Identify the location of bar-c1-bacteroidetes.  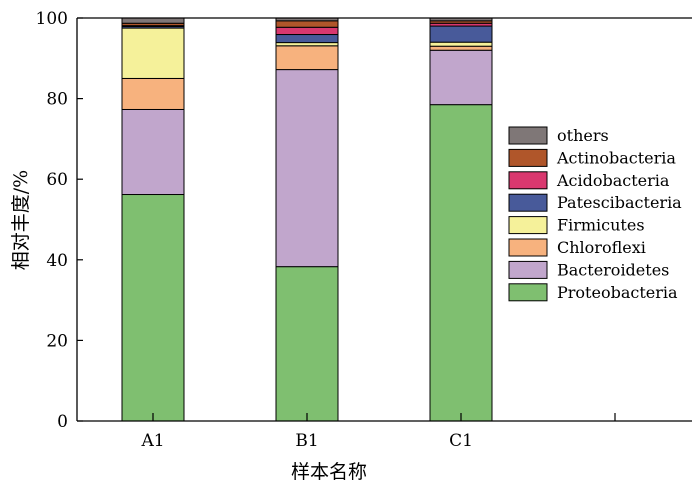
(461, 77).